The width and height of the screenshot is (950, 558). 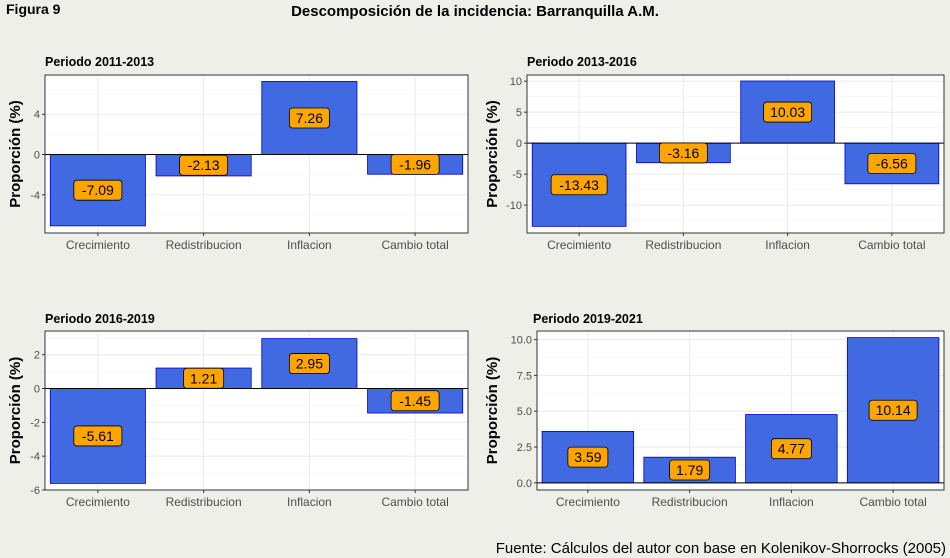 I want to click on data-label: -3.16, so click(x=683, y=153).